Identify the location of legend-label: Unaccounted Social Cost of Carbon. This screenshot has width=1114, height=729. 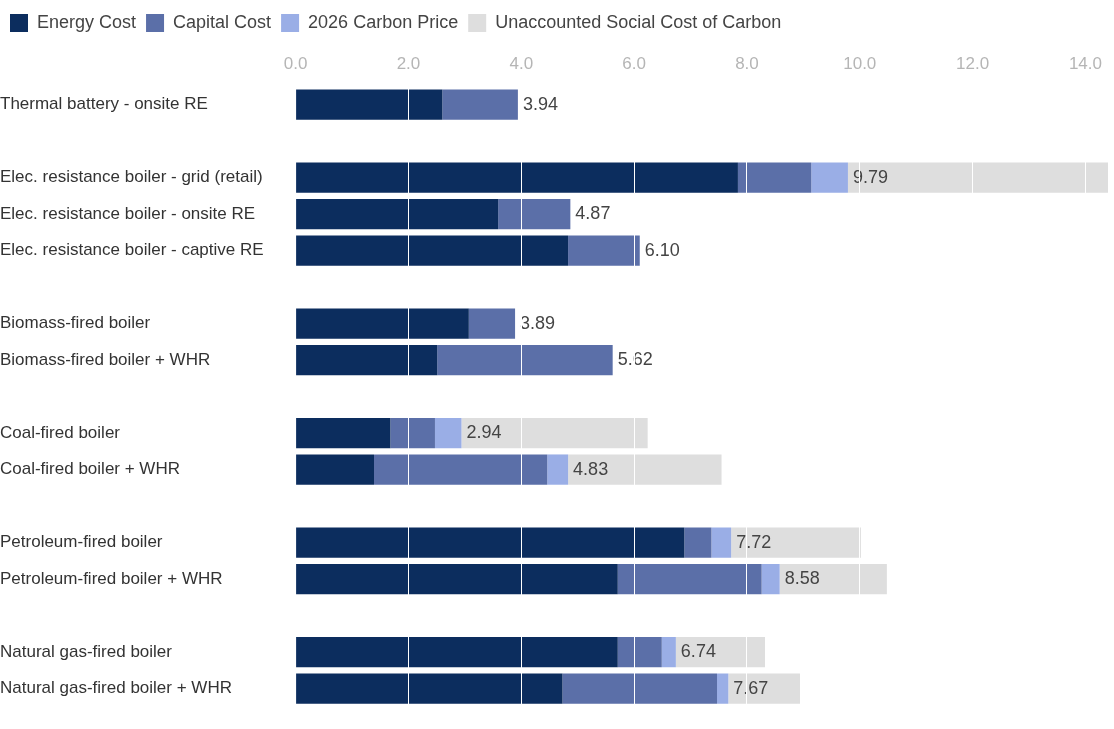
(638, 21).